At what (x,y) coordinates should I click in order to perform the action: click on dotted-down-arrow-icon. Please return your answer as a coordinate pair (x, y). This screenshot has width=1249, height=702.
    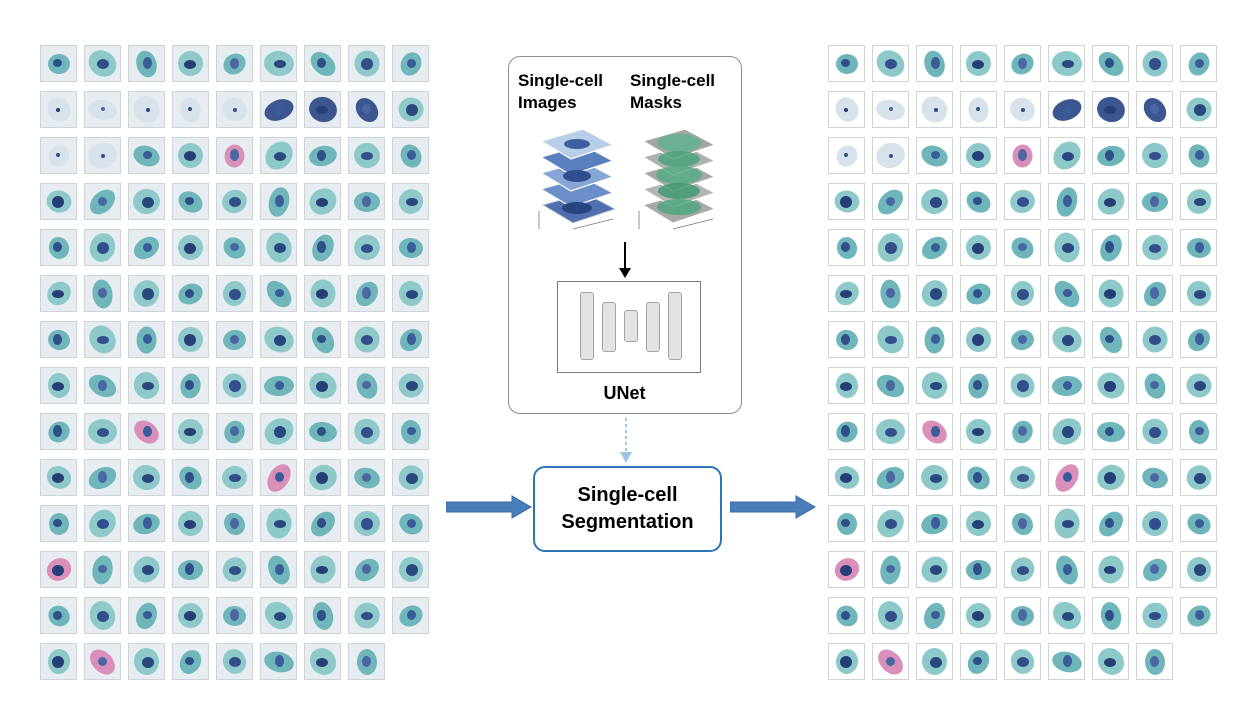
    Looking at the image, I should click on (626, 440).